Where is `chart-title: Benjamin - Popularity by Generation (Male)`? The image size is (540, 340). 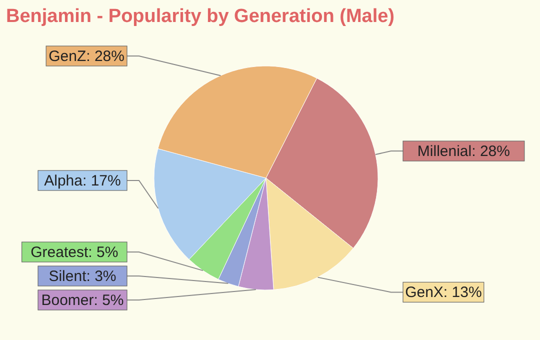 chart-title: Benjamin - Popularity by Generation (Male) is located at coordinates (200, 16).